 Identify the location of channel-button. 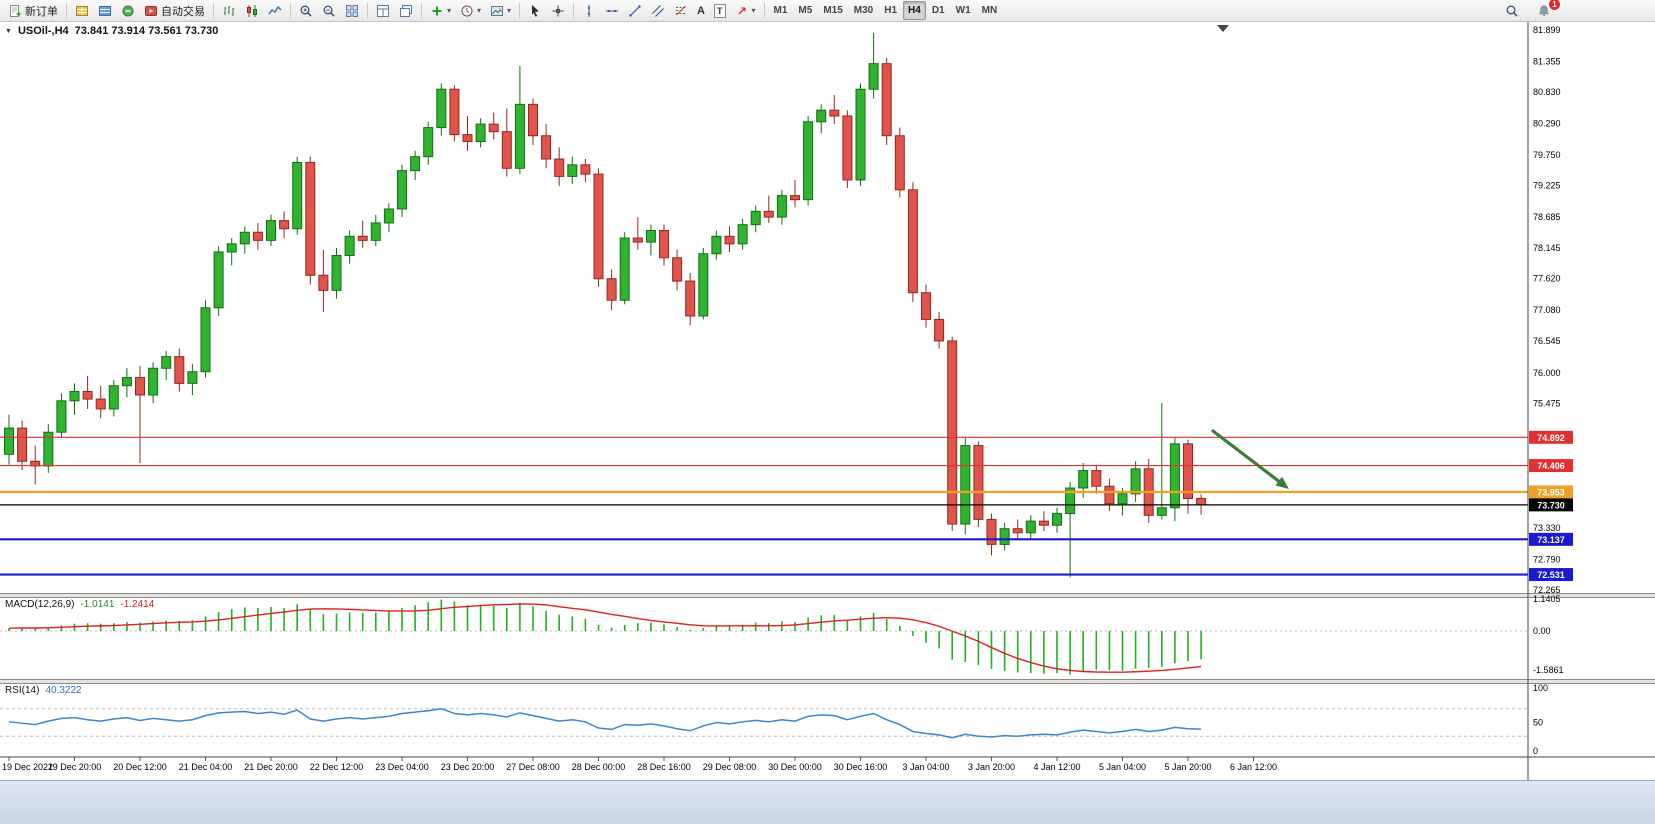
(658, 11).